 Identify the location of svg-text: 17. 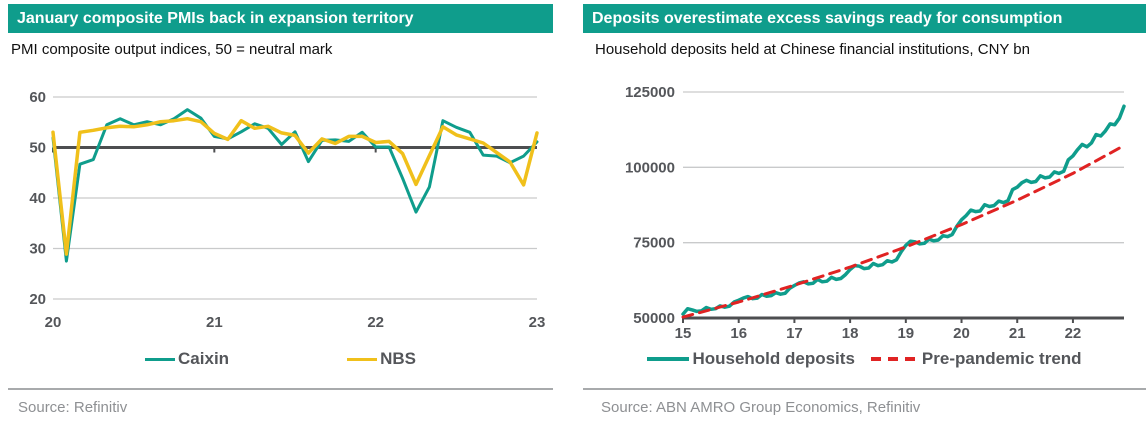
(794, 333).